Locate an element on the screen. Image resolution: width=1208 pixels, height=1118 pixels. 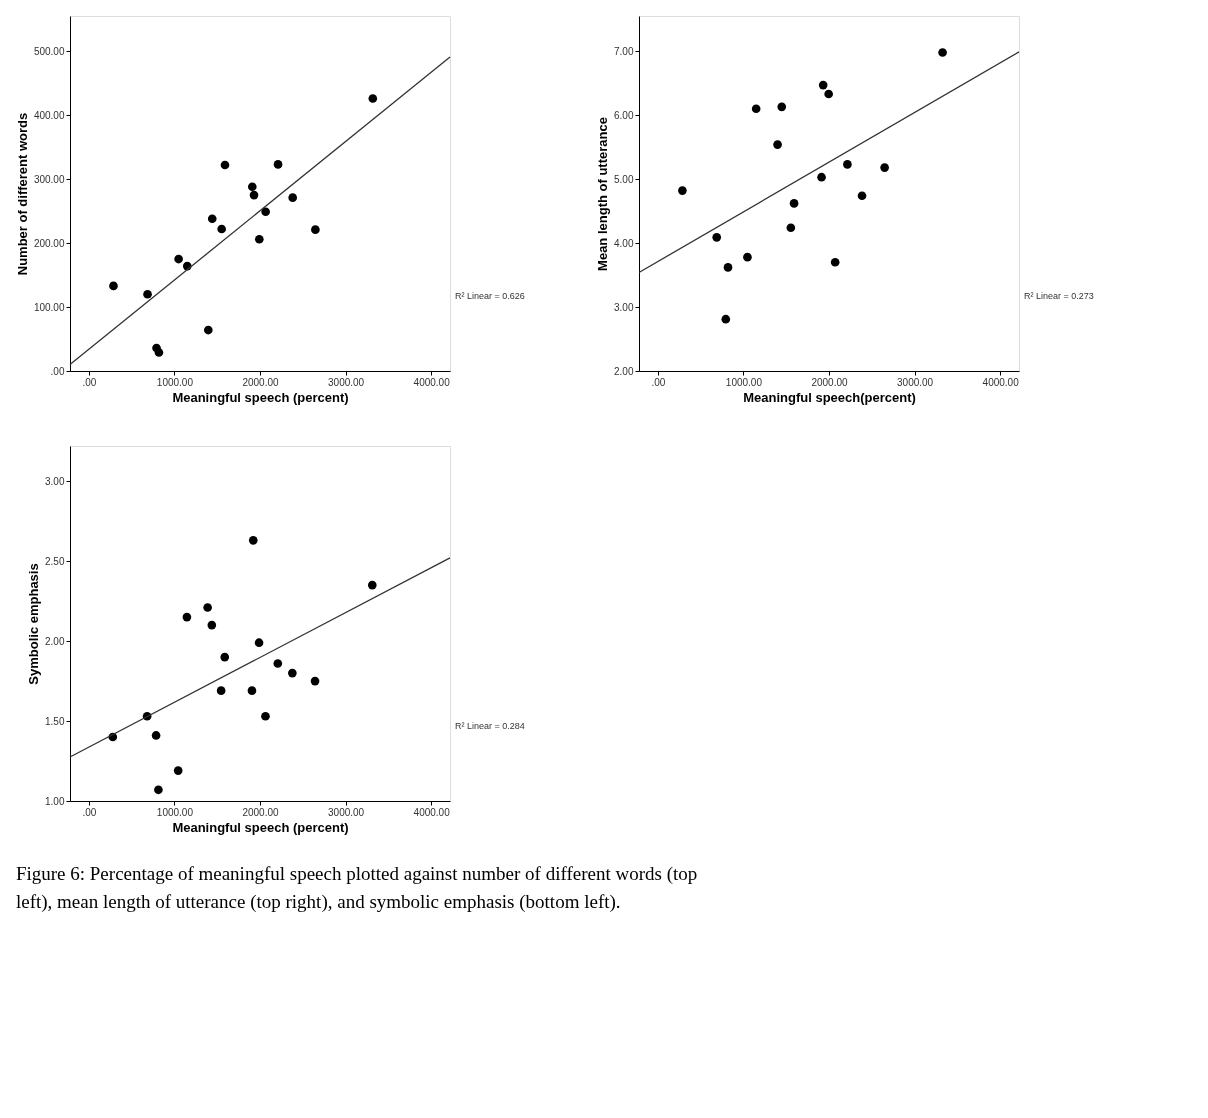
text: R² Linear = 0.284 is located at coordinates (490, 726).